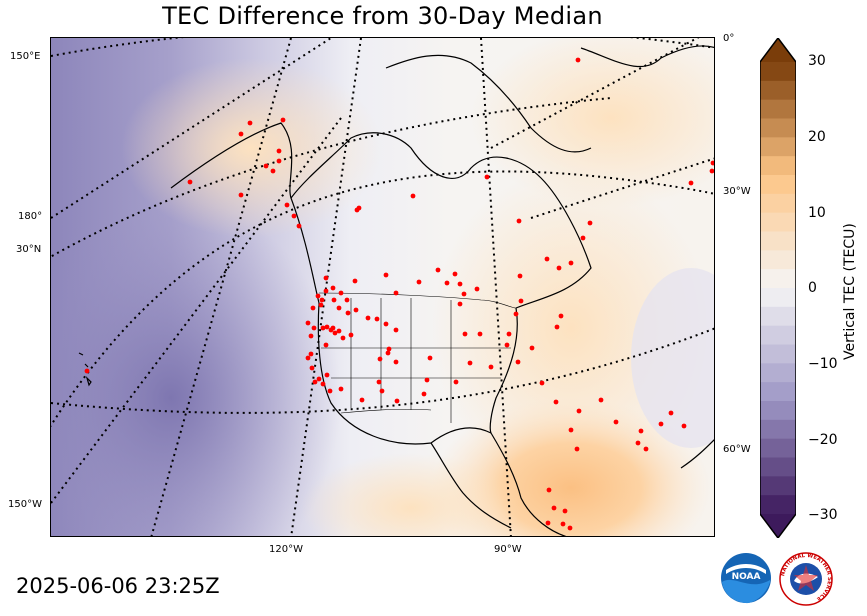 This screenshot has width=867, height=616. What do you see at coordinates (25, 504) in the screenshot?
I see `edge-label-150w: 150°W` at bounding box center [25, 504].